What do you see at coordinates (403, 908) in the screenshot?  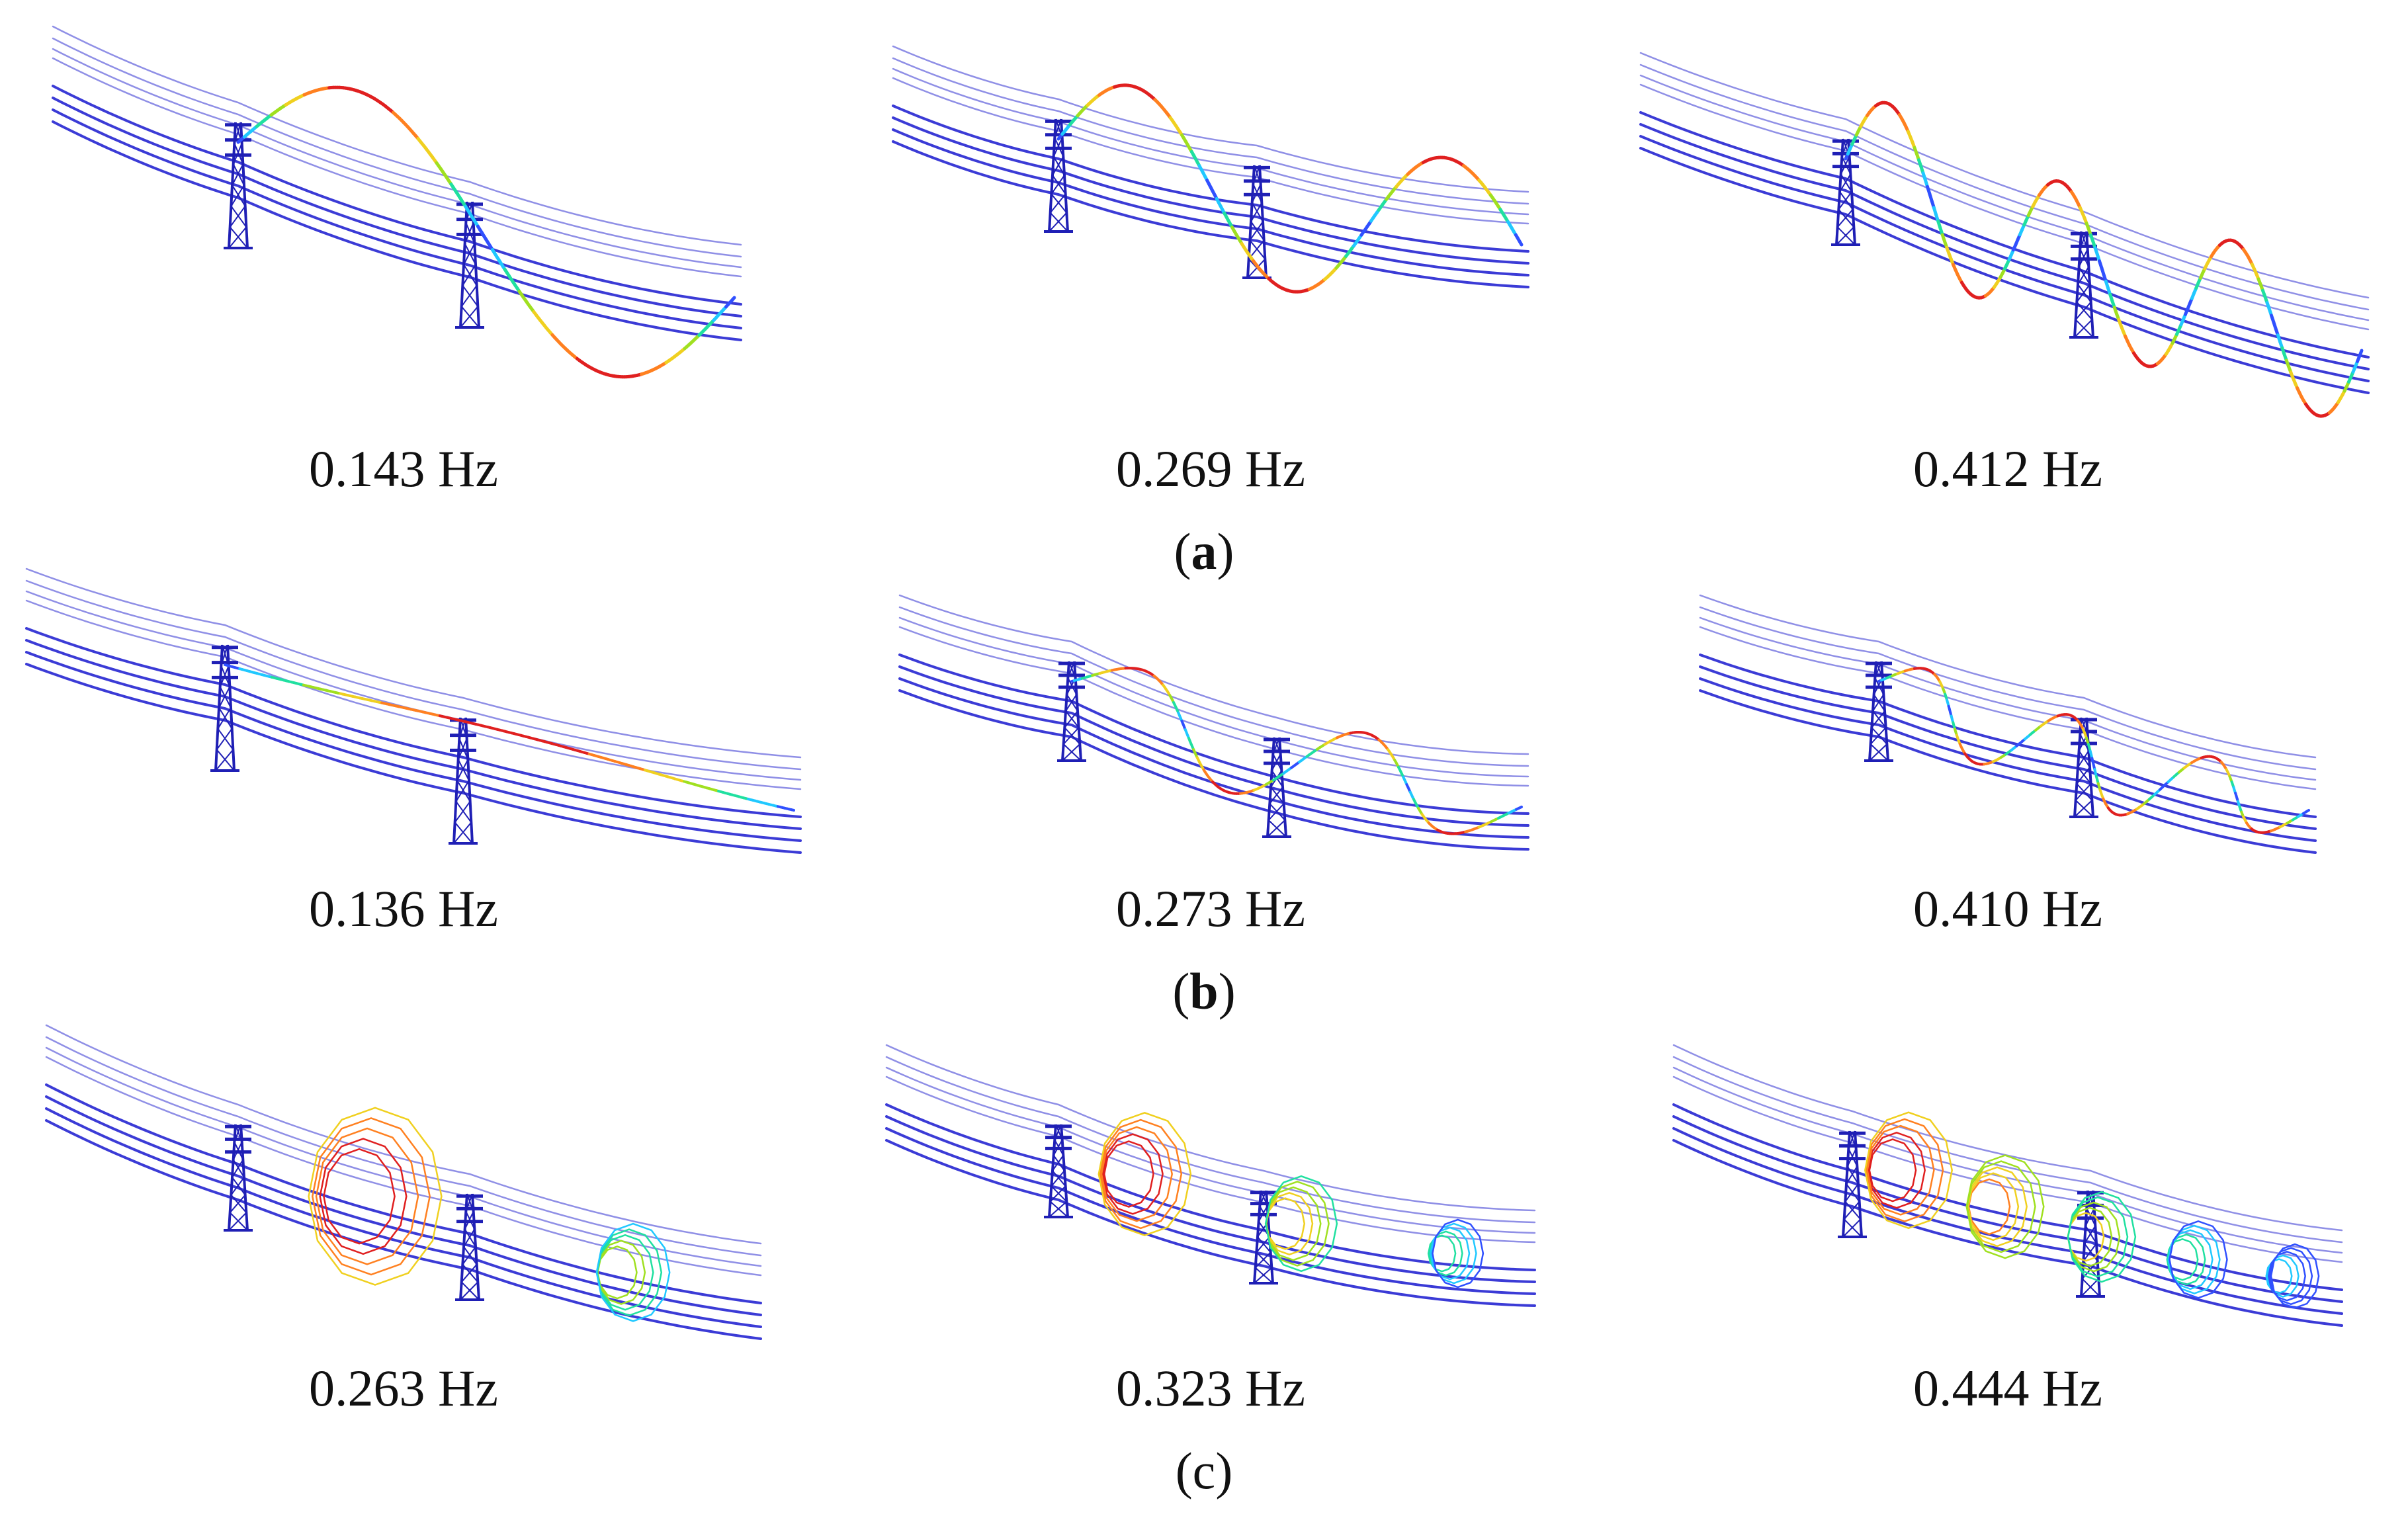 I see `frequency-label-b1: 0.136 Hz` at bounding box center [403, 908].